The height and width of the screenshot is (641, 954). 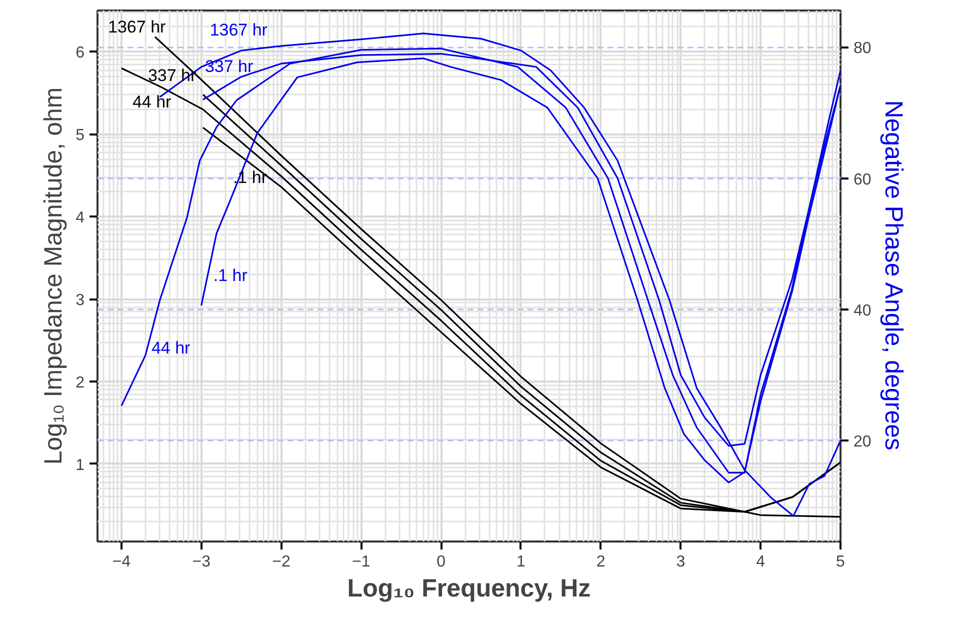 I want to click on x-tick-label: 1, so click(x=521, y=562).